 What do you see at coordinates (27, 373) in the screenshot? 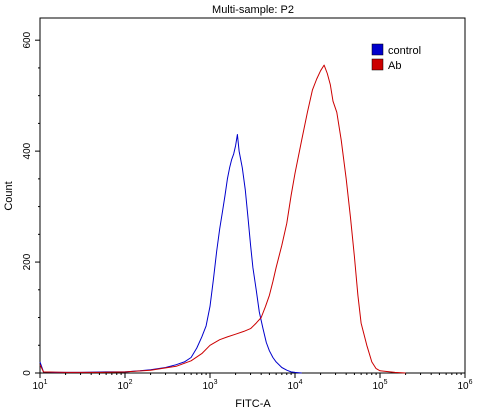
I see `y-tick-label: 0` at bounding box center [27, 373].